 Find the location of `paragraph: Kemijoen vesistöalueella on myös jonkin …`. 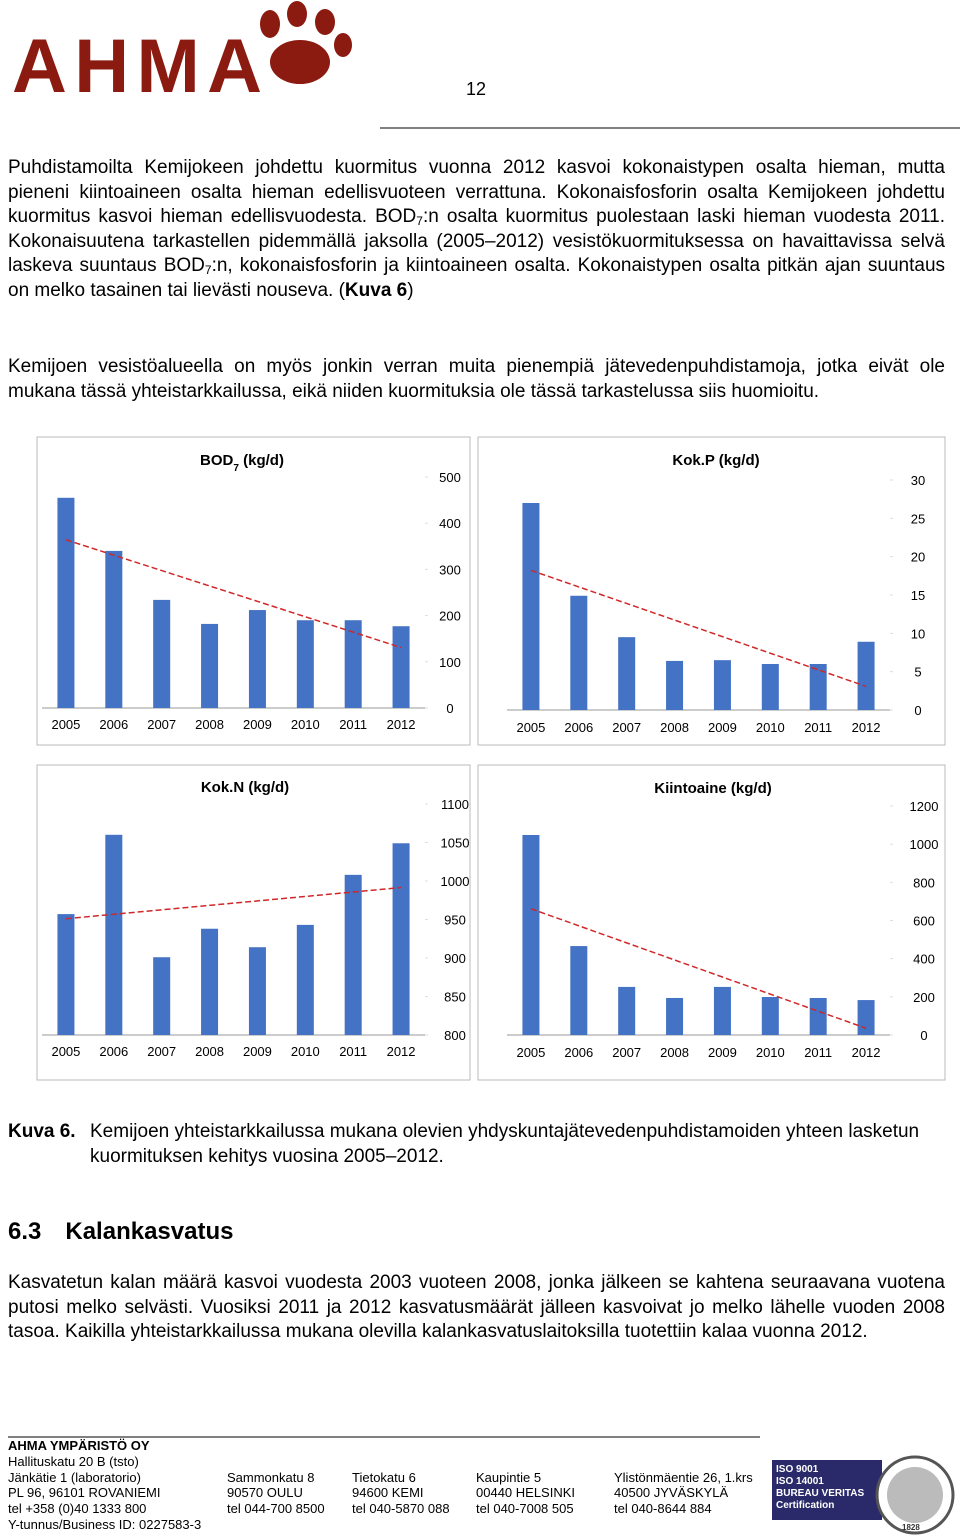

paragraph: Kemijoen vesistöalueella on myös jonkin … is located at coordinates (476, 379).